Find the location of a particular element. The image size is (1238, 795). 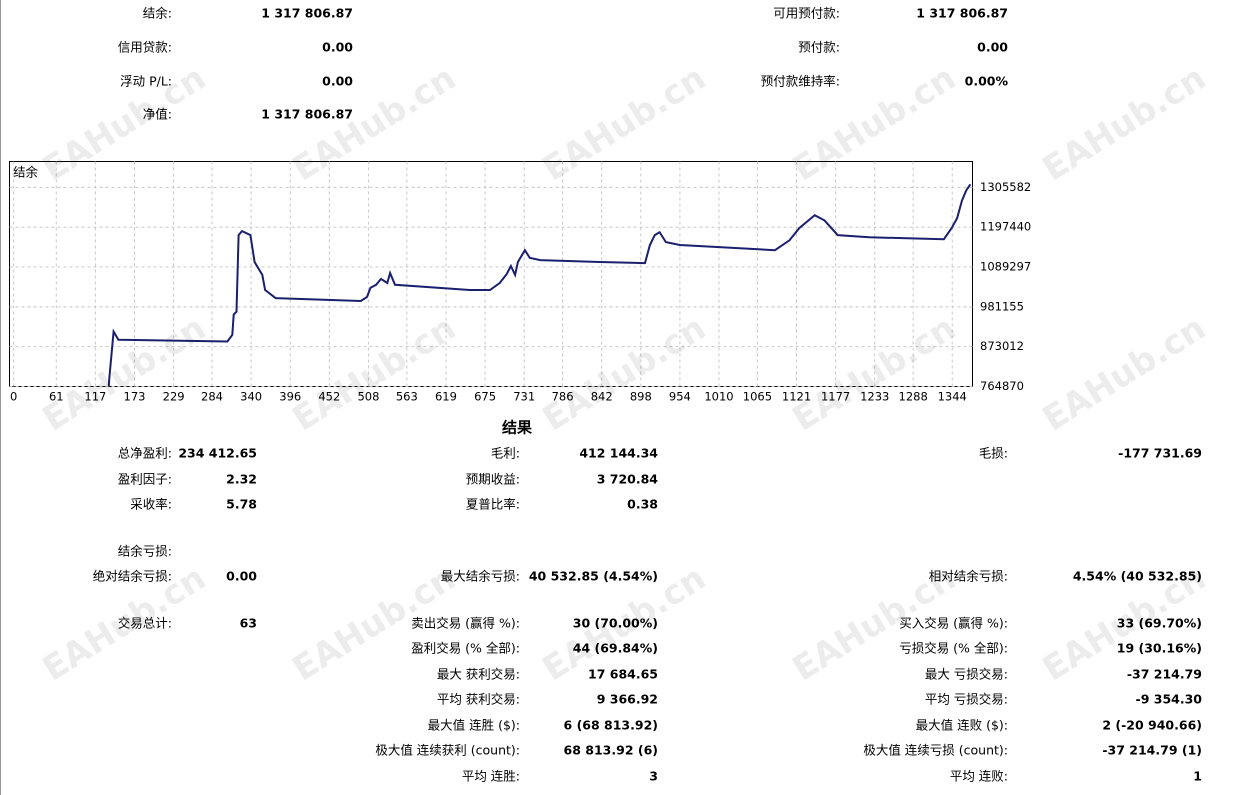

summary-label: 可用预付款: is located at coordinates (806, 13).